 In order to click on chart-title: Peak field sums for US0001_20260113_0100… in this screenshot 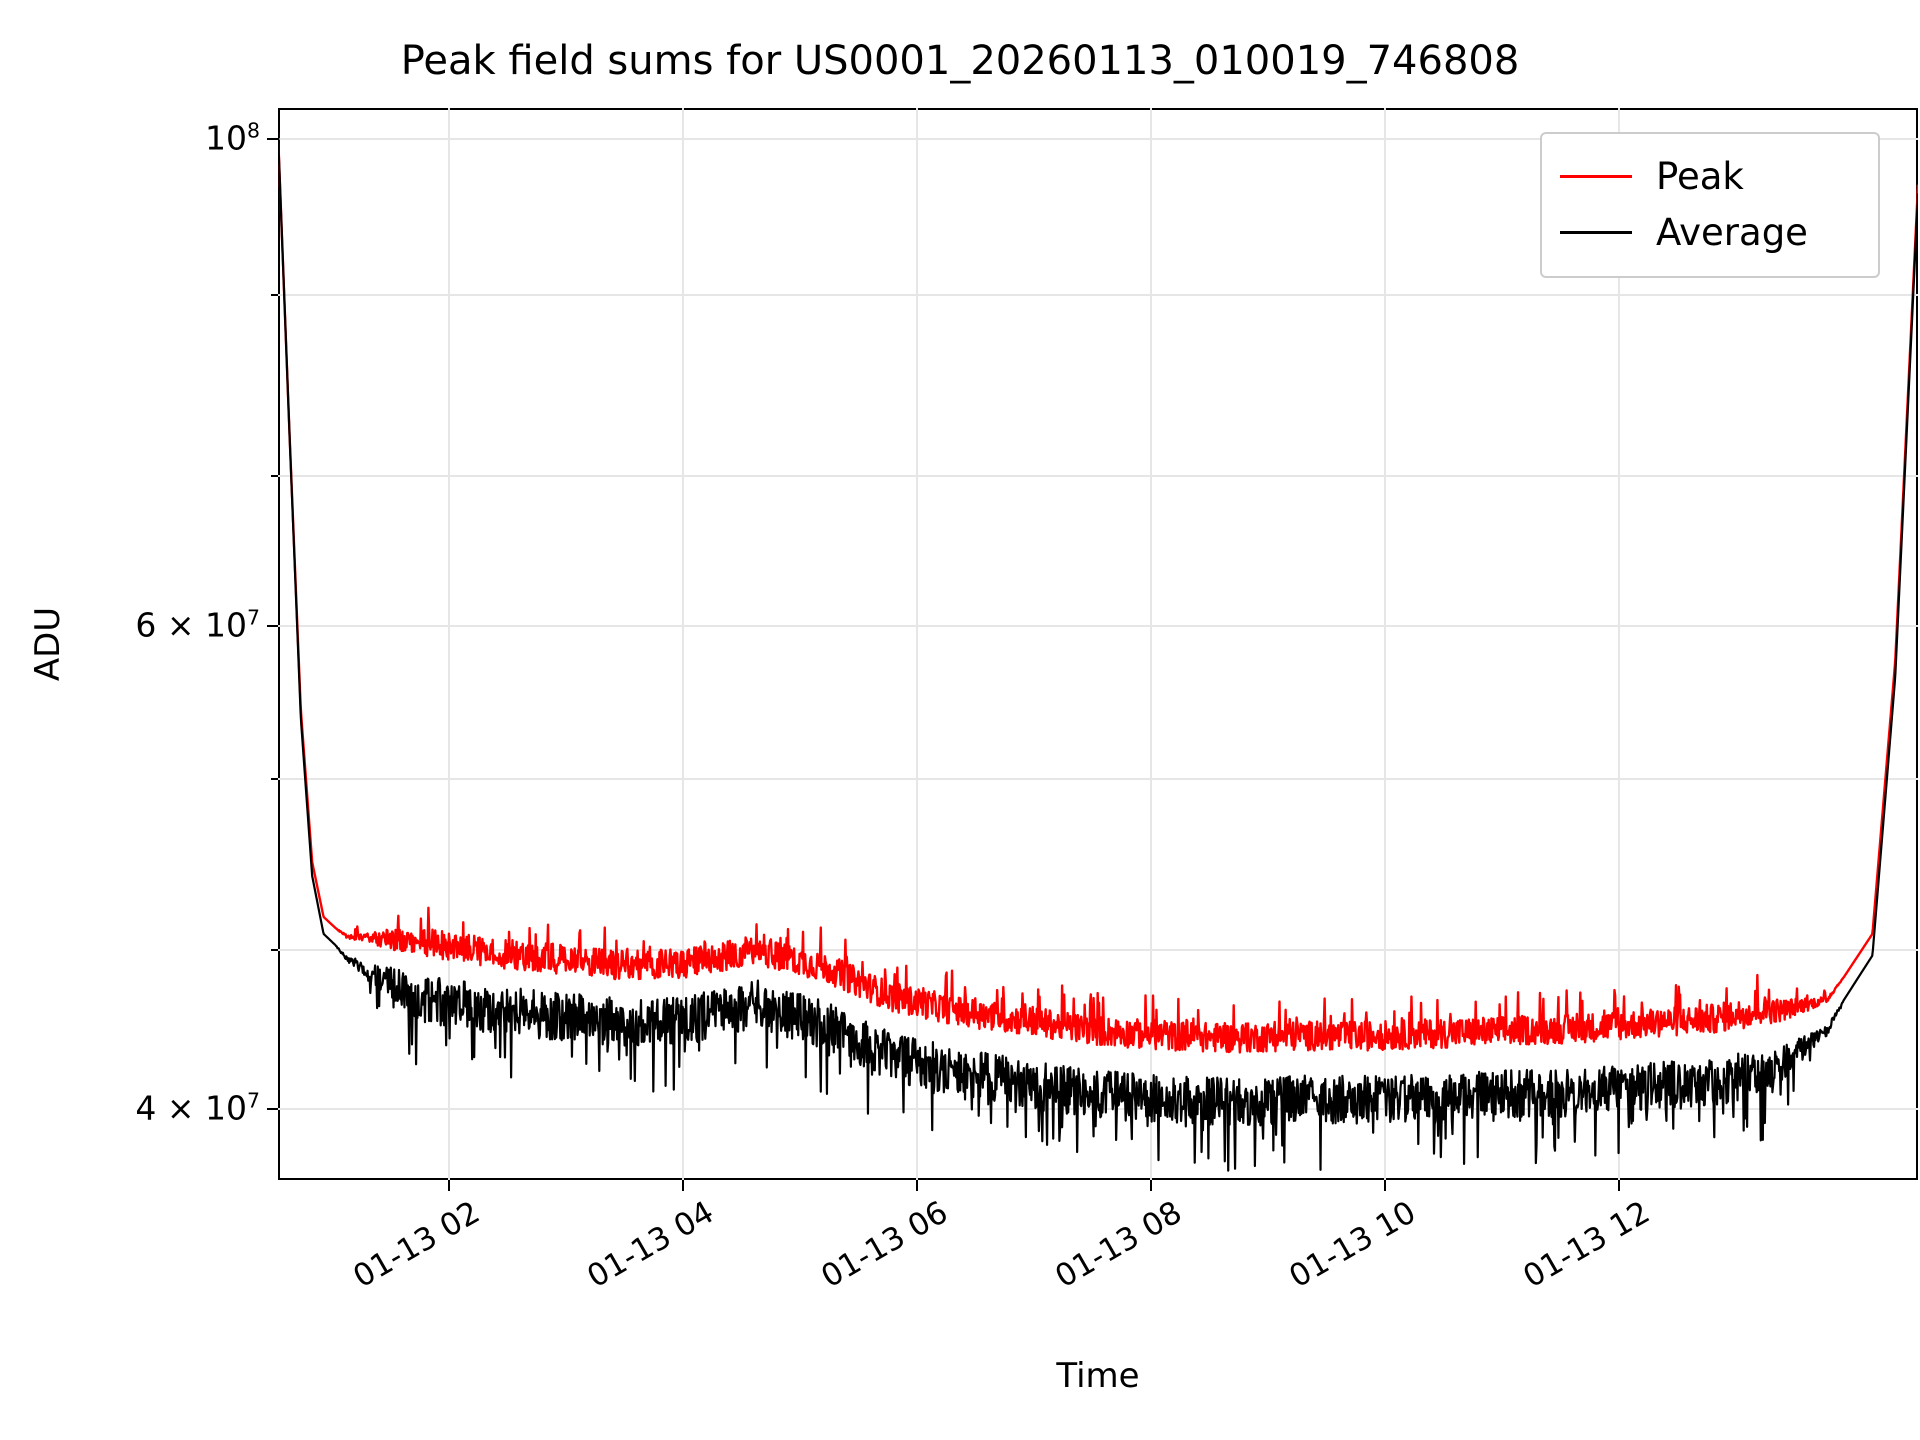, I will do `click(960, 61)`.